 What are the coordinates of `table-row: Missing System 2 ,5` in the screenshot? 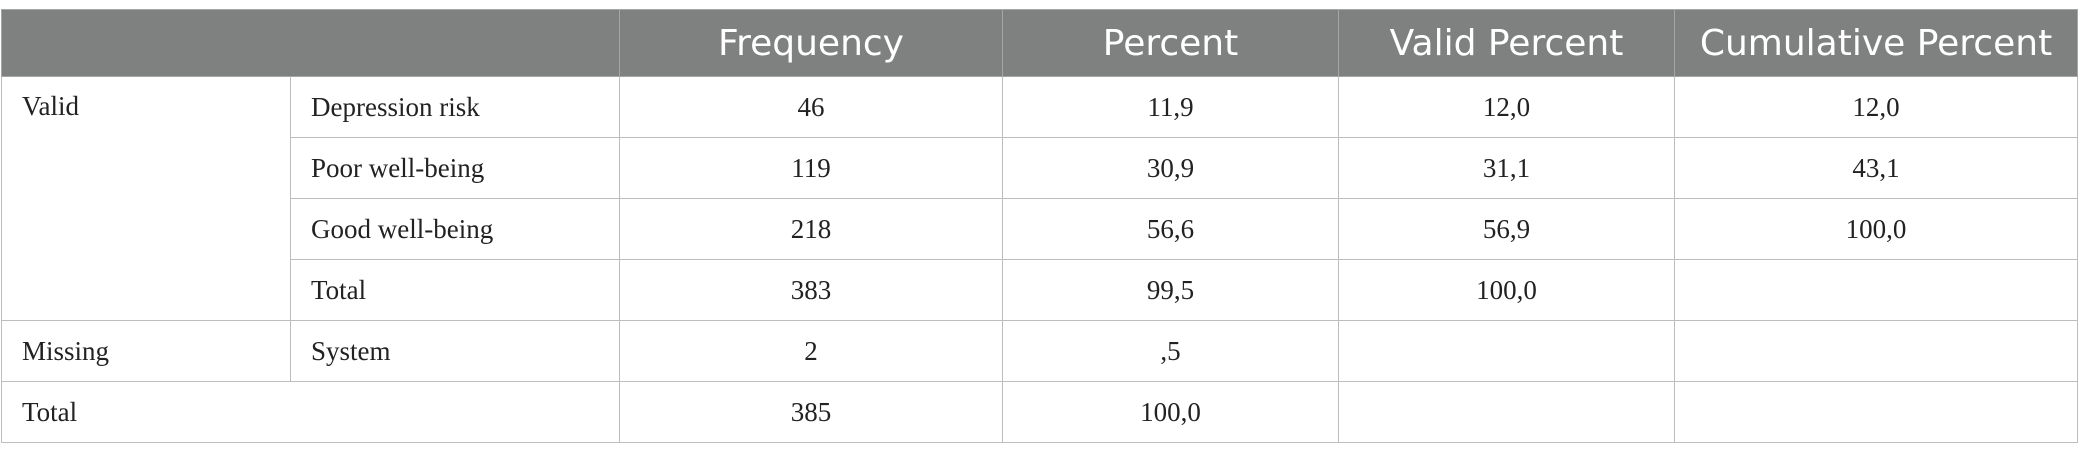 It's located at (1039, 351).